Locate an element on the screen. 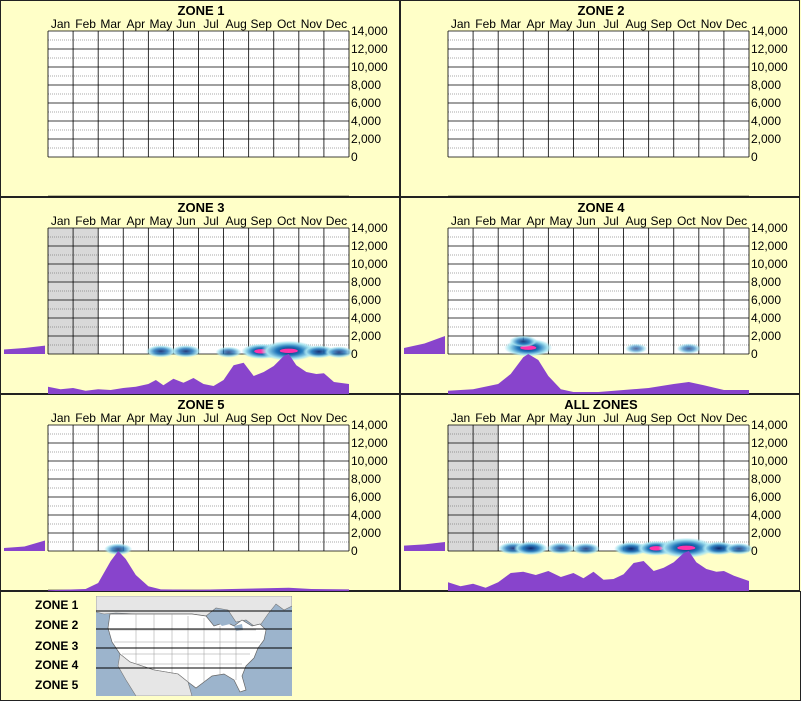 This screenshot has width=801, height=701. us-zone-map is located at coordinates (194, 646).